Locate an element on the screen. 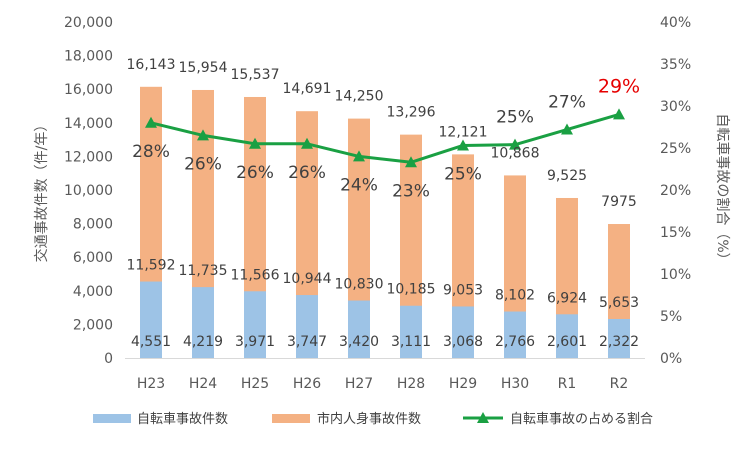 The image size is (755, 450). ratio-value-label: 23% is located at coordinates (411, 191).